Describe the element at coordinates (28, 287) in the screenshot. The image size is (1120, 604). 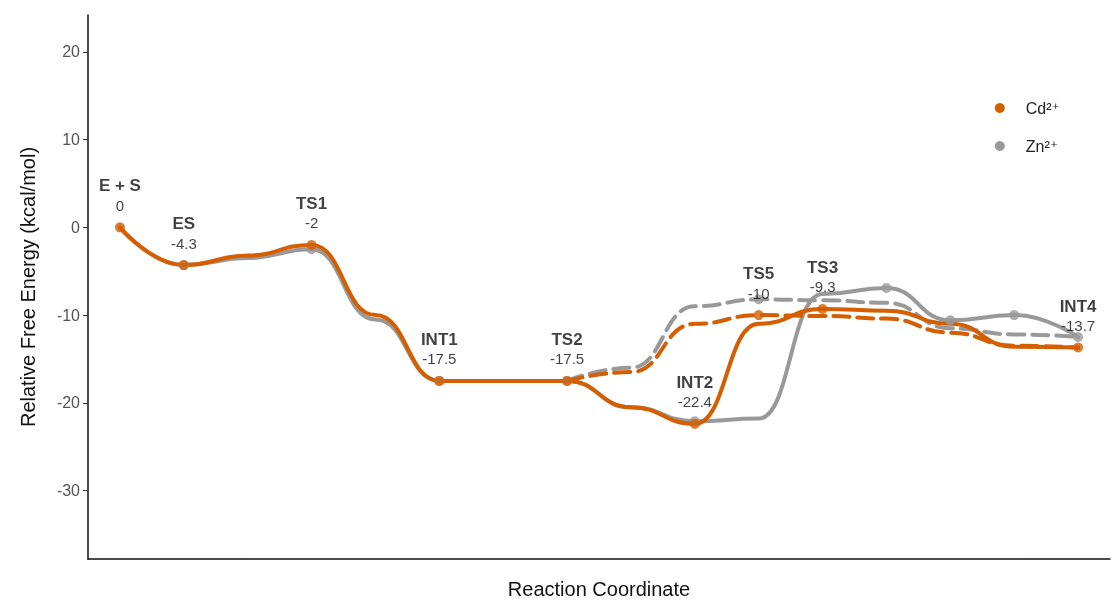
I see `y-axis-title: Relative Free Energy (kcal/mol)` at that location.